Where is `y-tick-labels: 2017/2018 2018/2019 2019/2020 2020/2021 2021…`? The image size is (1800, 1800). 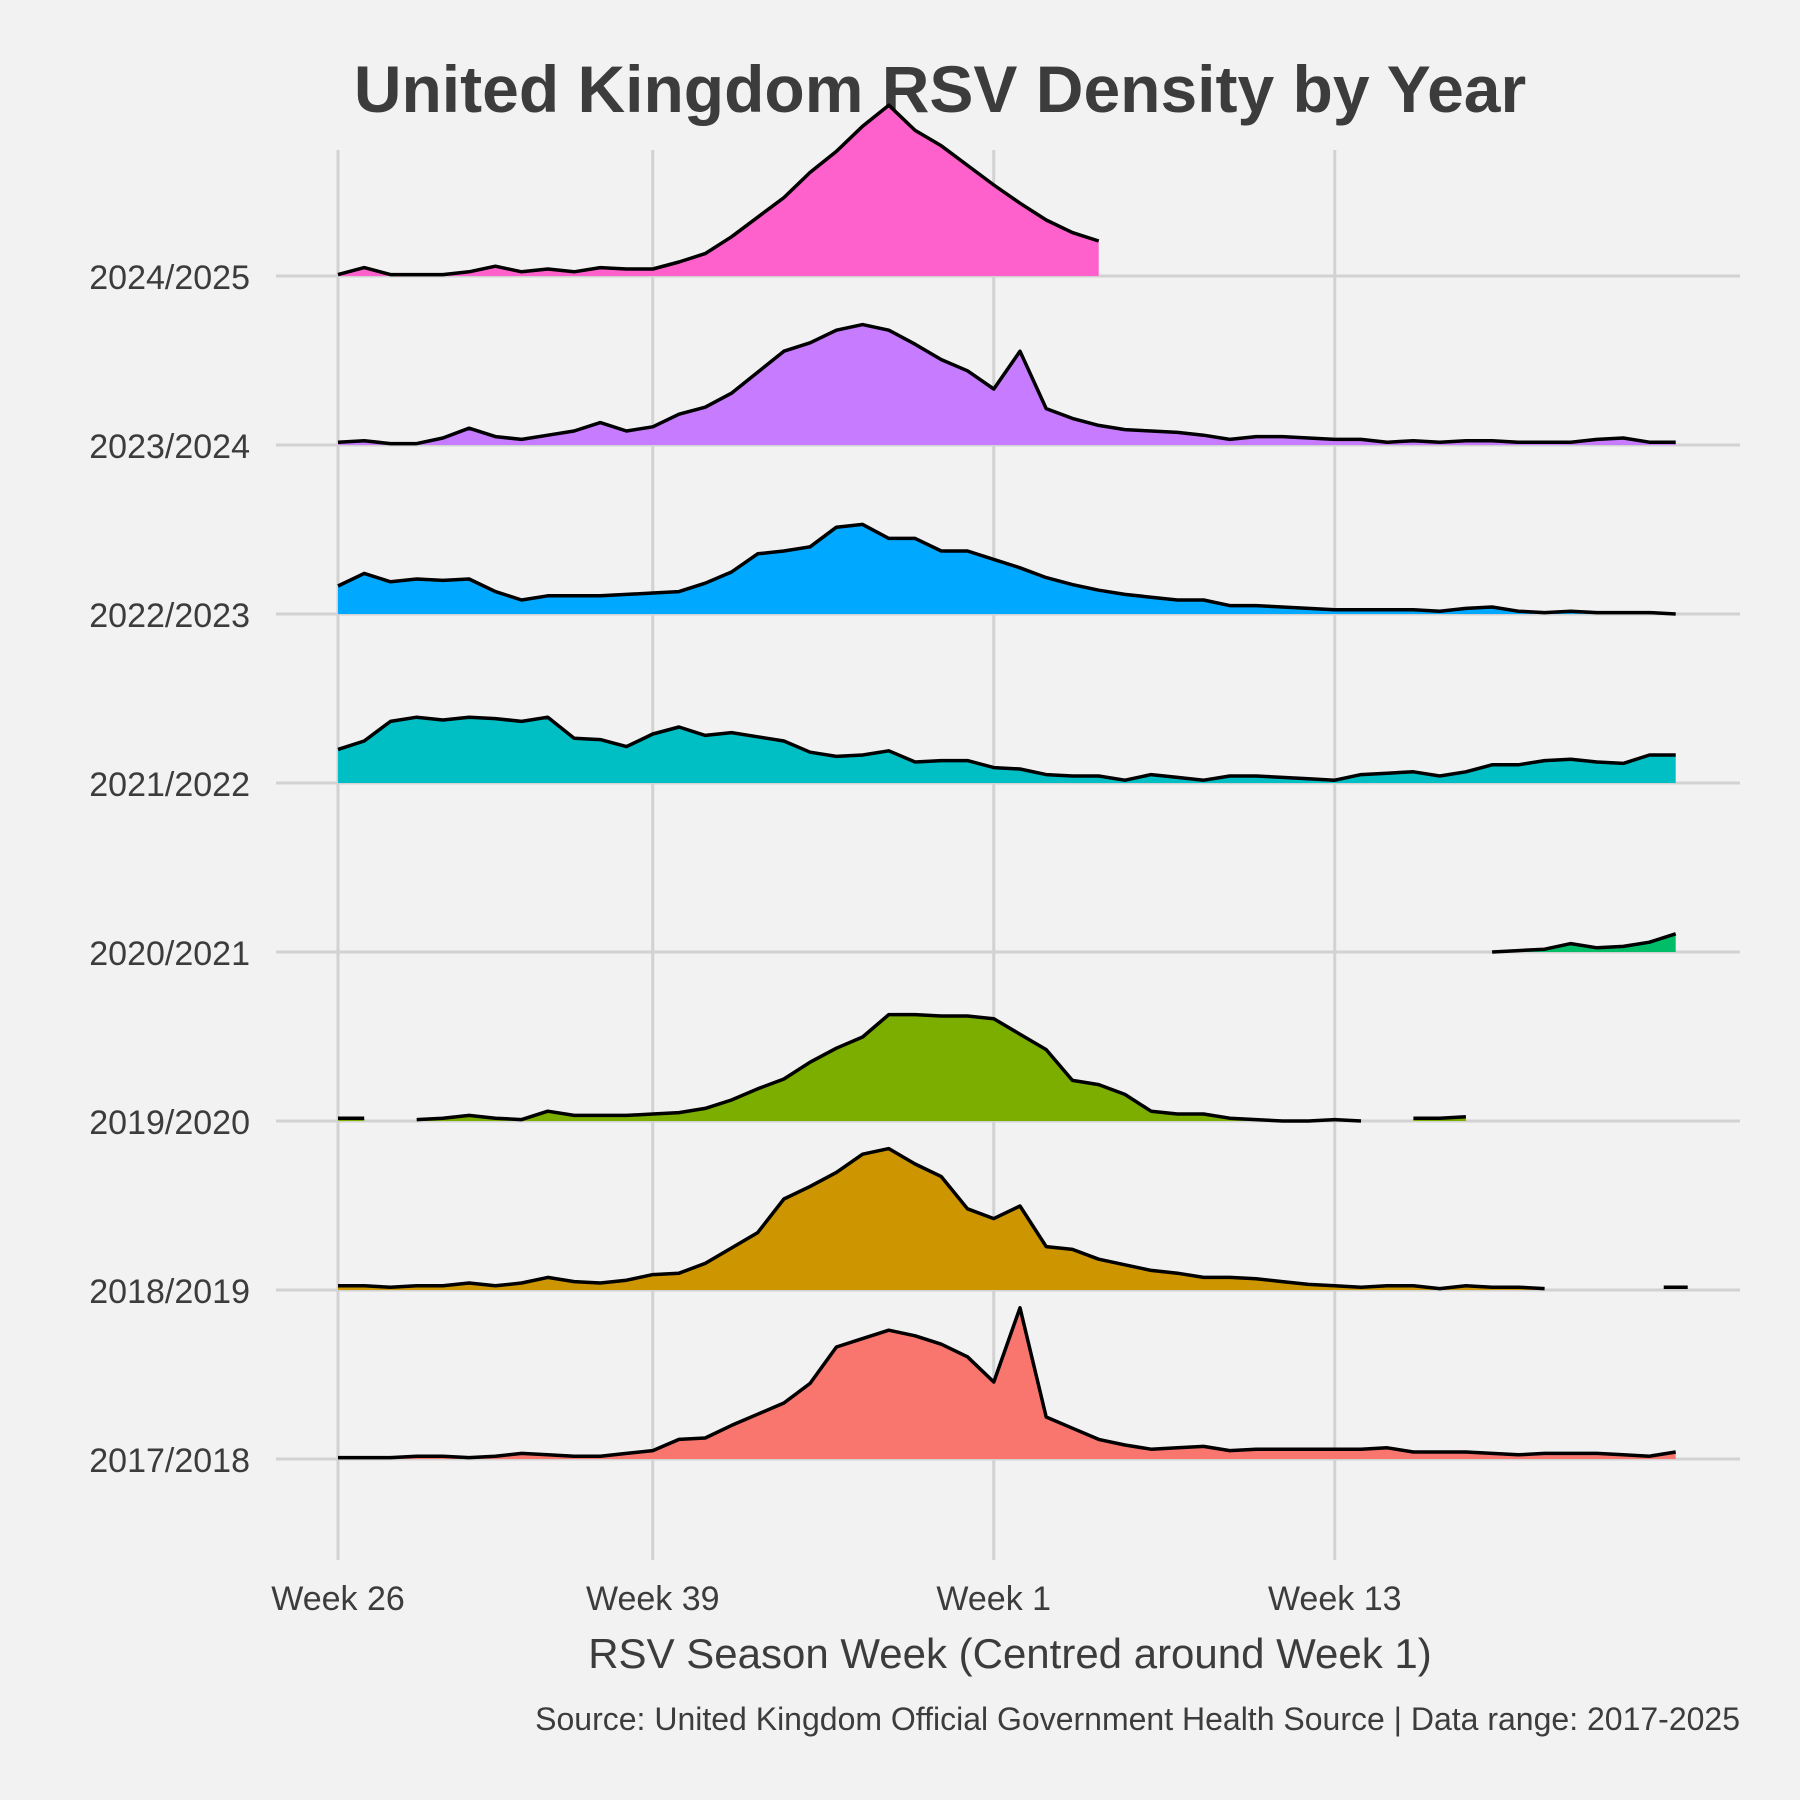
y-tick-labels: 2017/2018 2018/2019 2019/2020 2020/2021 2021… is located at coordinates (169, 869).